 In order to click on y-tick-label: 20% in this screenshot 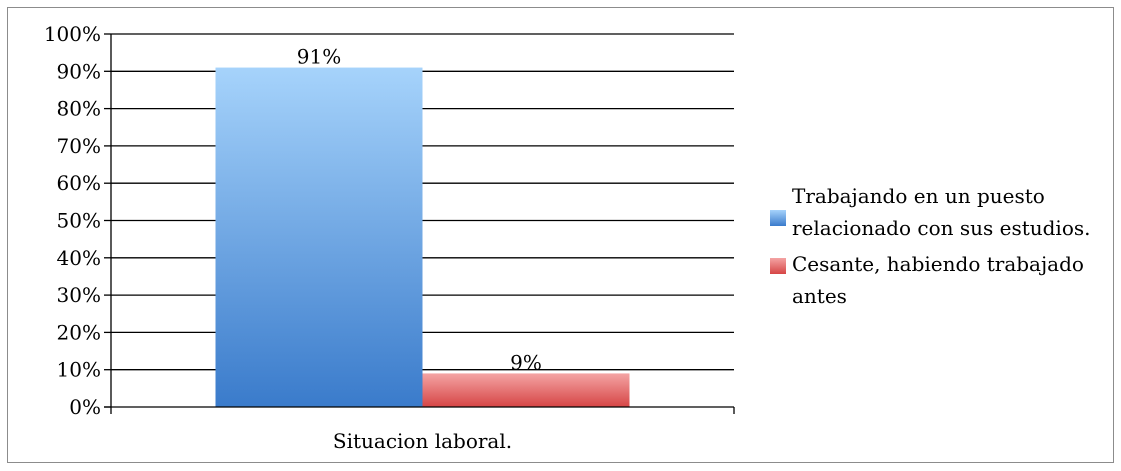, I will do `click(79, 332)`.